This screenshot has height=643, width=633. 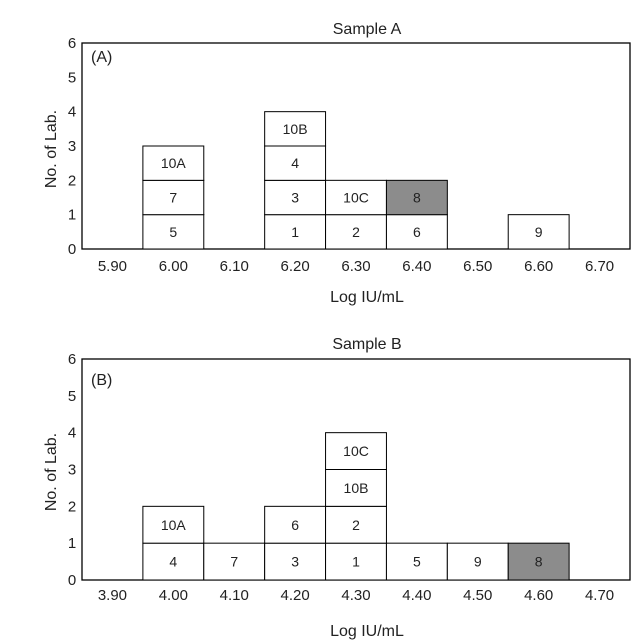 I want to click on x-tick-label: 6.70, so click(x=599, y=266).